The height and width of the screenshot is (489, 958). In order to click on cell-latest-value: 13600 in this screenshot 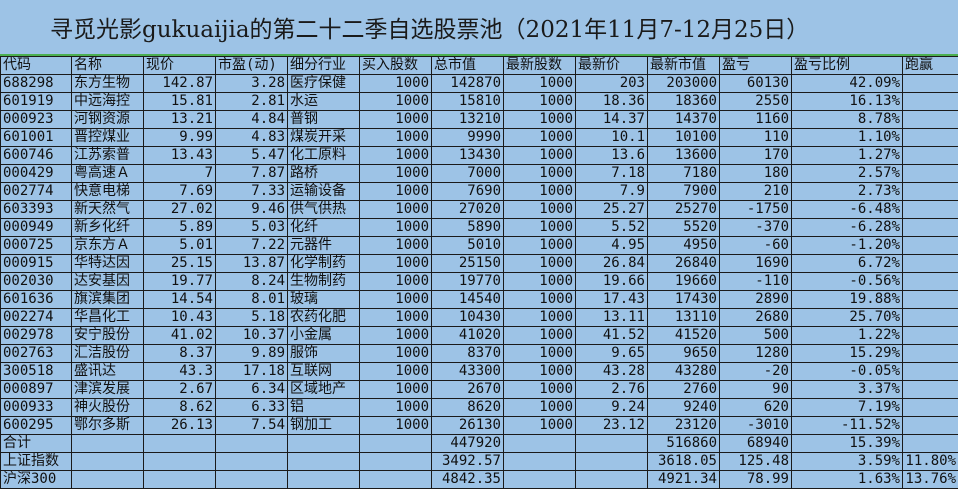, I will do `click(683, 155)`.